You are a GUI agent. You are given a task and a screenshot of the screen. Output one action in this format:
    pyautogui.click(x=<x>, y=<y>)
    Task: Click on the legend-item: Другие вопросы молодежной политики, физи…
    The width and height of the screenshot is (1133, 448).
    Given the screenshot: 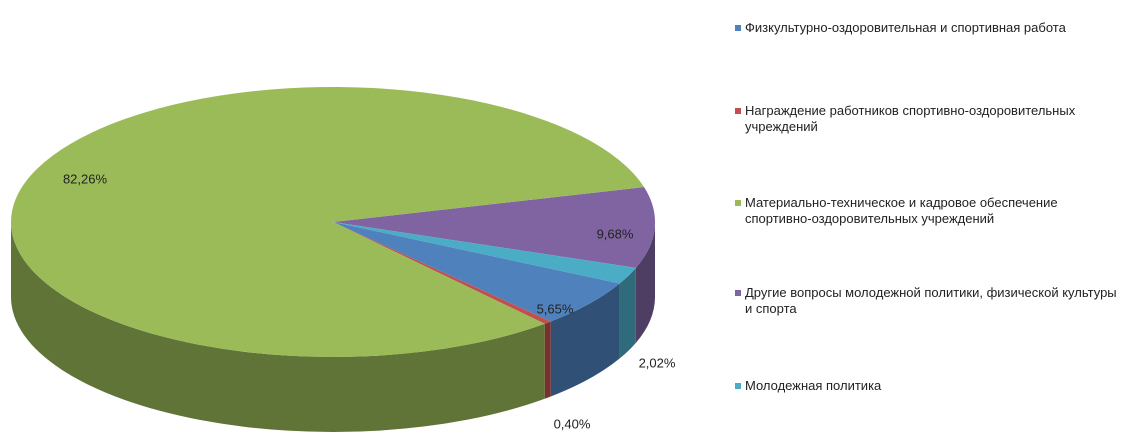 What is the action you would take?
    pyautogui.click(x=930, y=301)
    